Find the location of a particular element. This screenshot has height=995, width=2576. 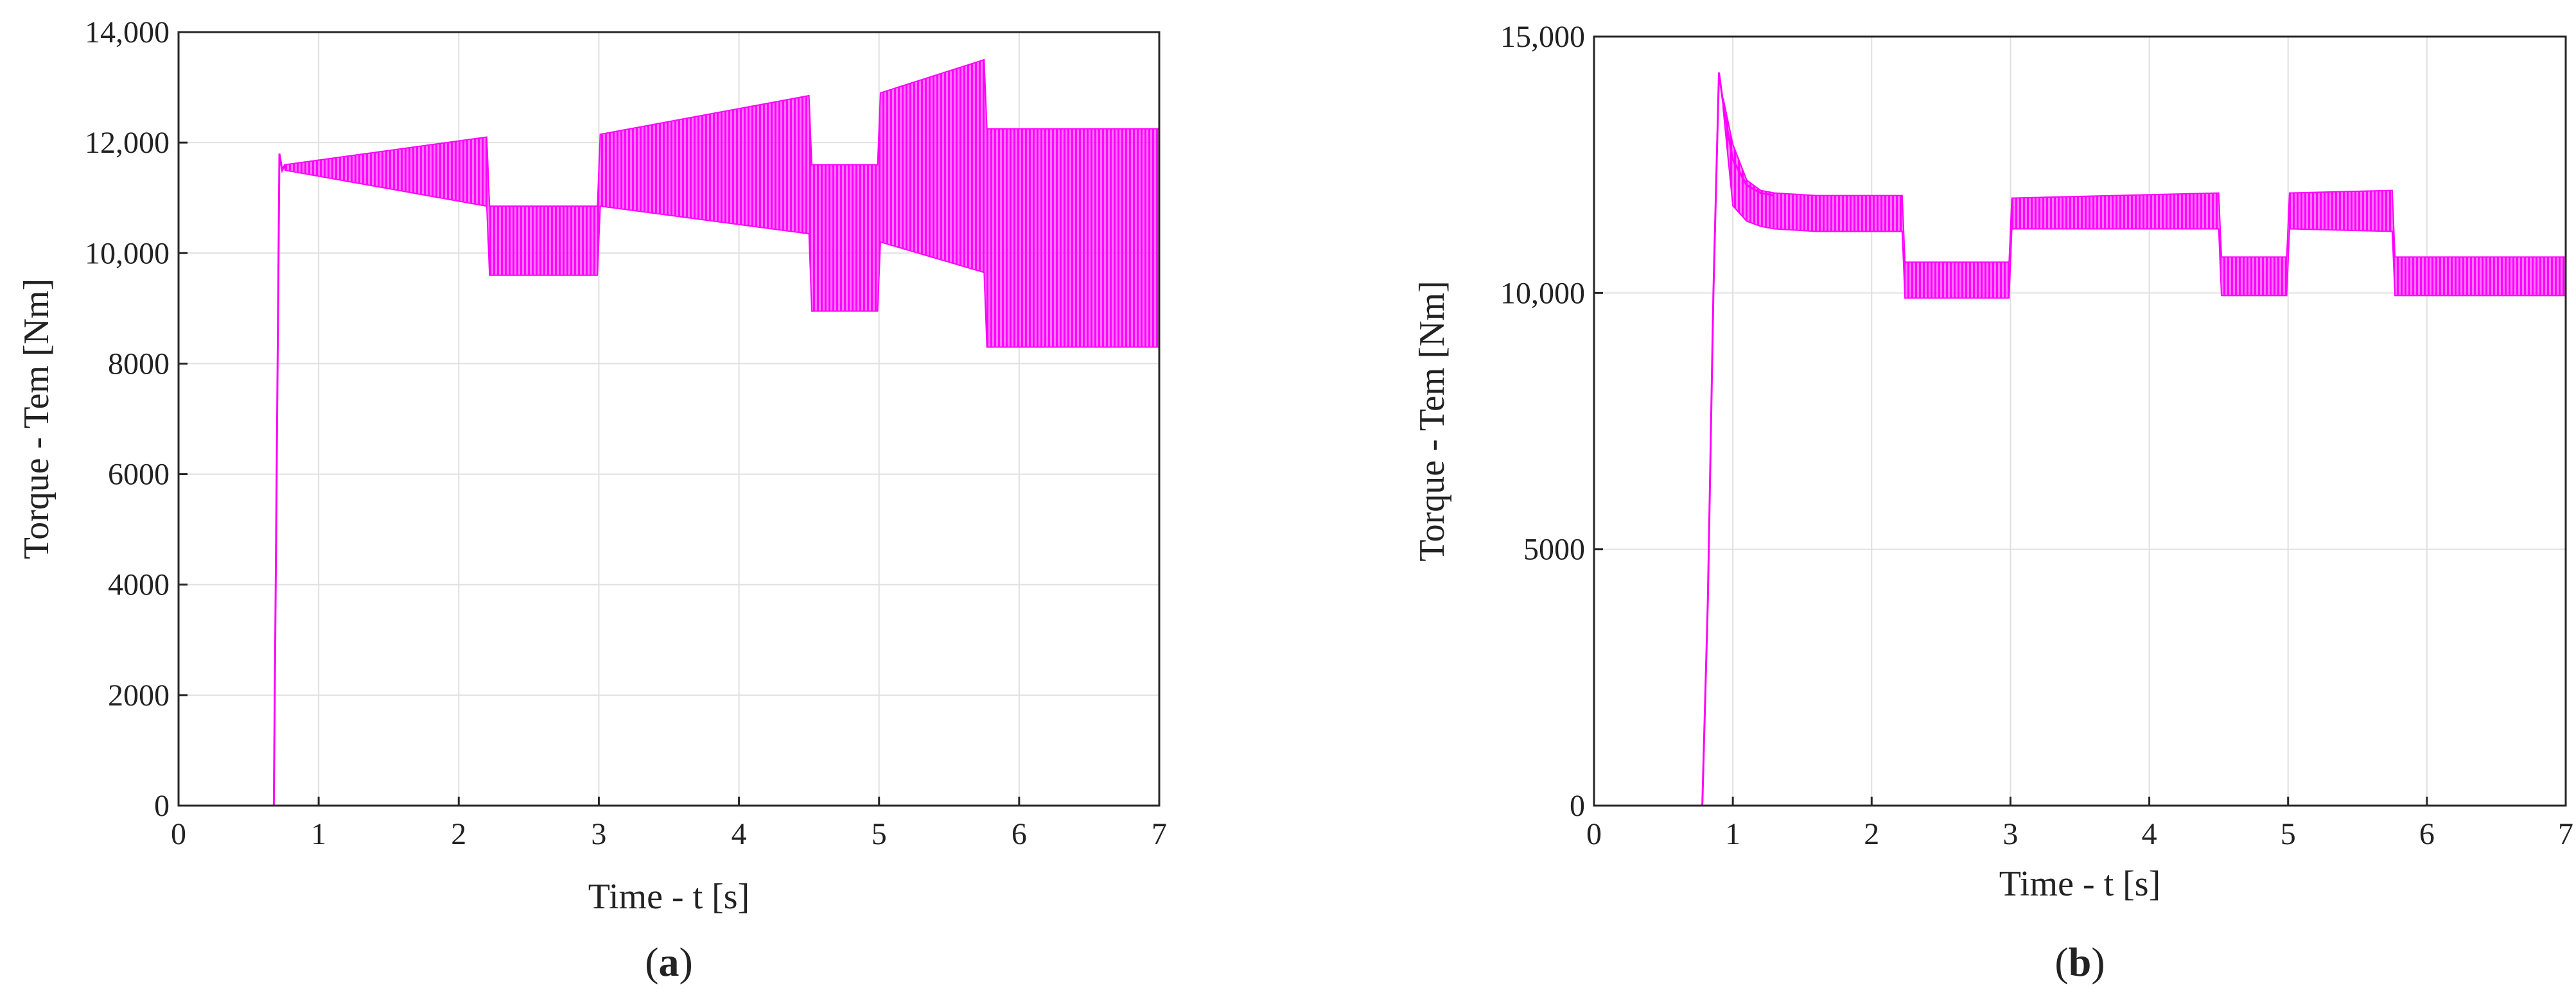

y-tick-label: 6000 is located at coordinates (139, 475).